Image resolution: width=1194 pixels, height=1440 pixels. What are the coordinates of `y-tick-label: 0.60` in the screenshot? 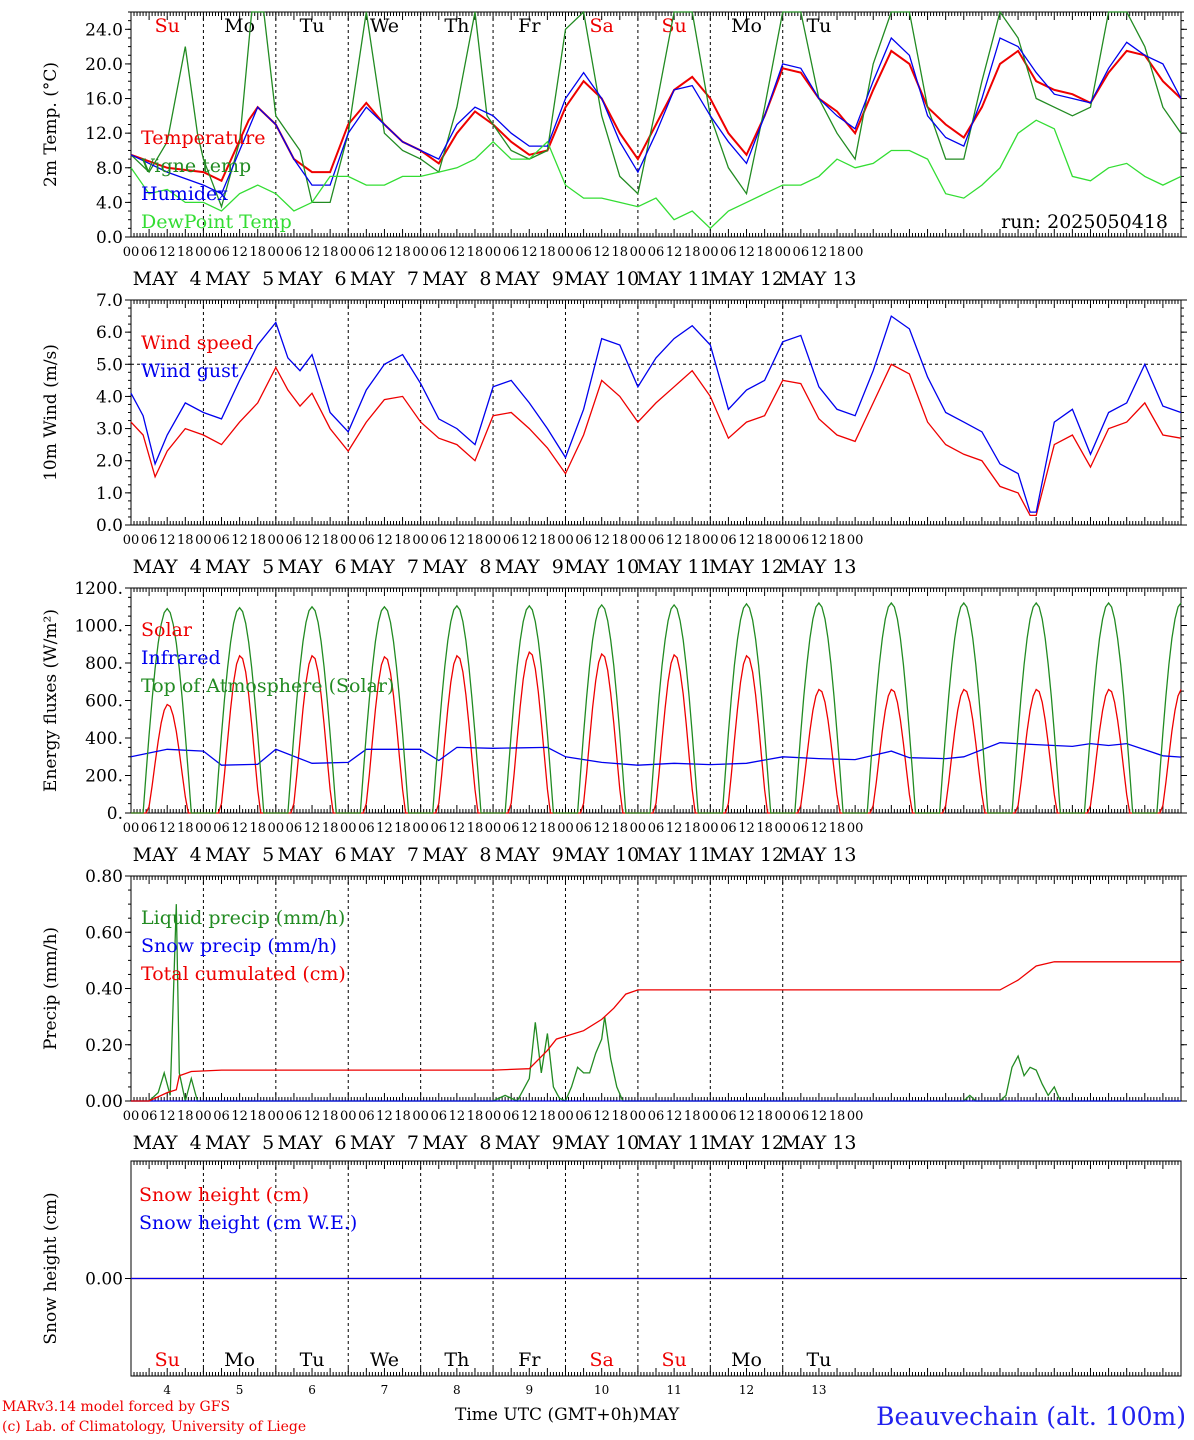 It's located at (104, 933).